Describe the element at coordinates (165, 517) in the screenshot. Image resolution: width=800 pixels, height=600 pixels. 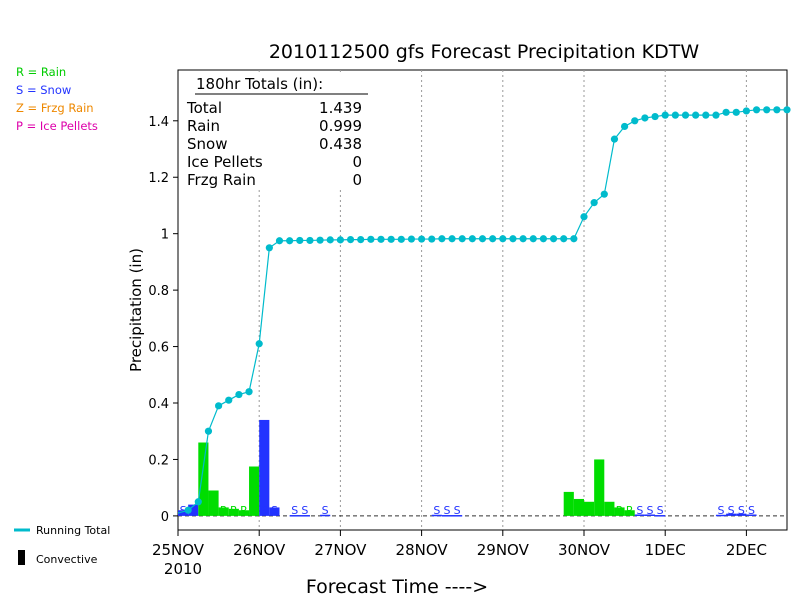
I see `y-tick-label: 0` at that location.